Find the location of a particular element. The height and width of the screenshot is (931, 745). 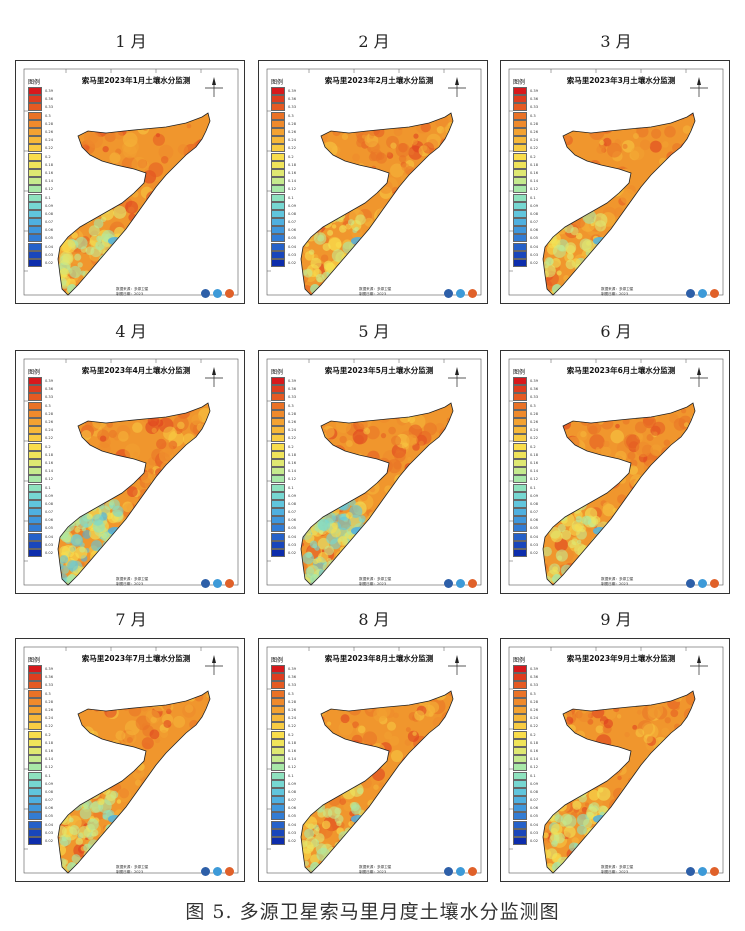

legend-value: 0.06 is located at coordinates (534, 808).